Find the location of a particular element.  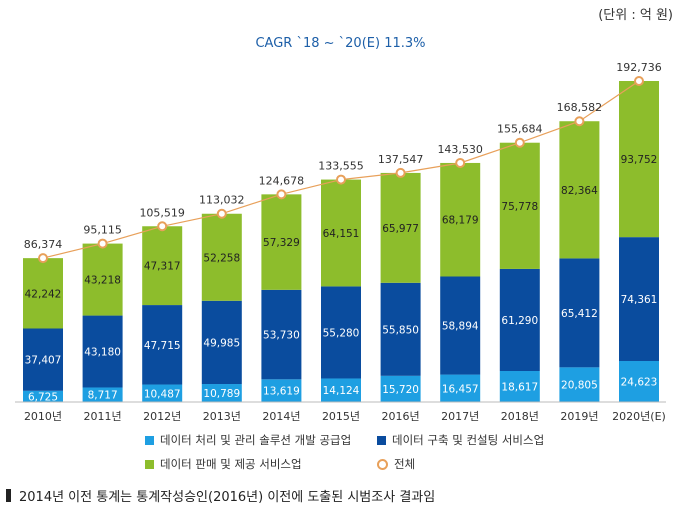

label-construction-10: 74,361 is located at coordinates (639, 300).